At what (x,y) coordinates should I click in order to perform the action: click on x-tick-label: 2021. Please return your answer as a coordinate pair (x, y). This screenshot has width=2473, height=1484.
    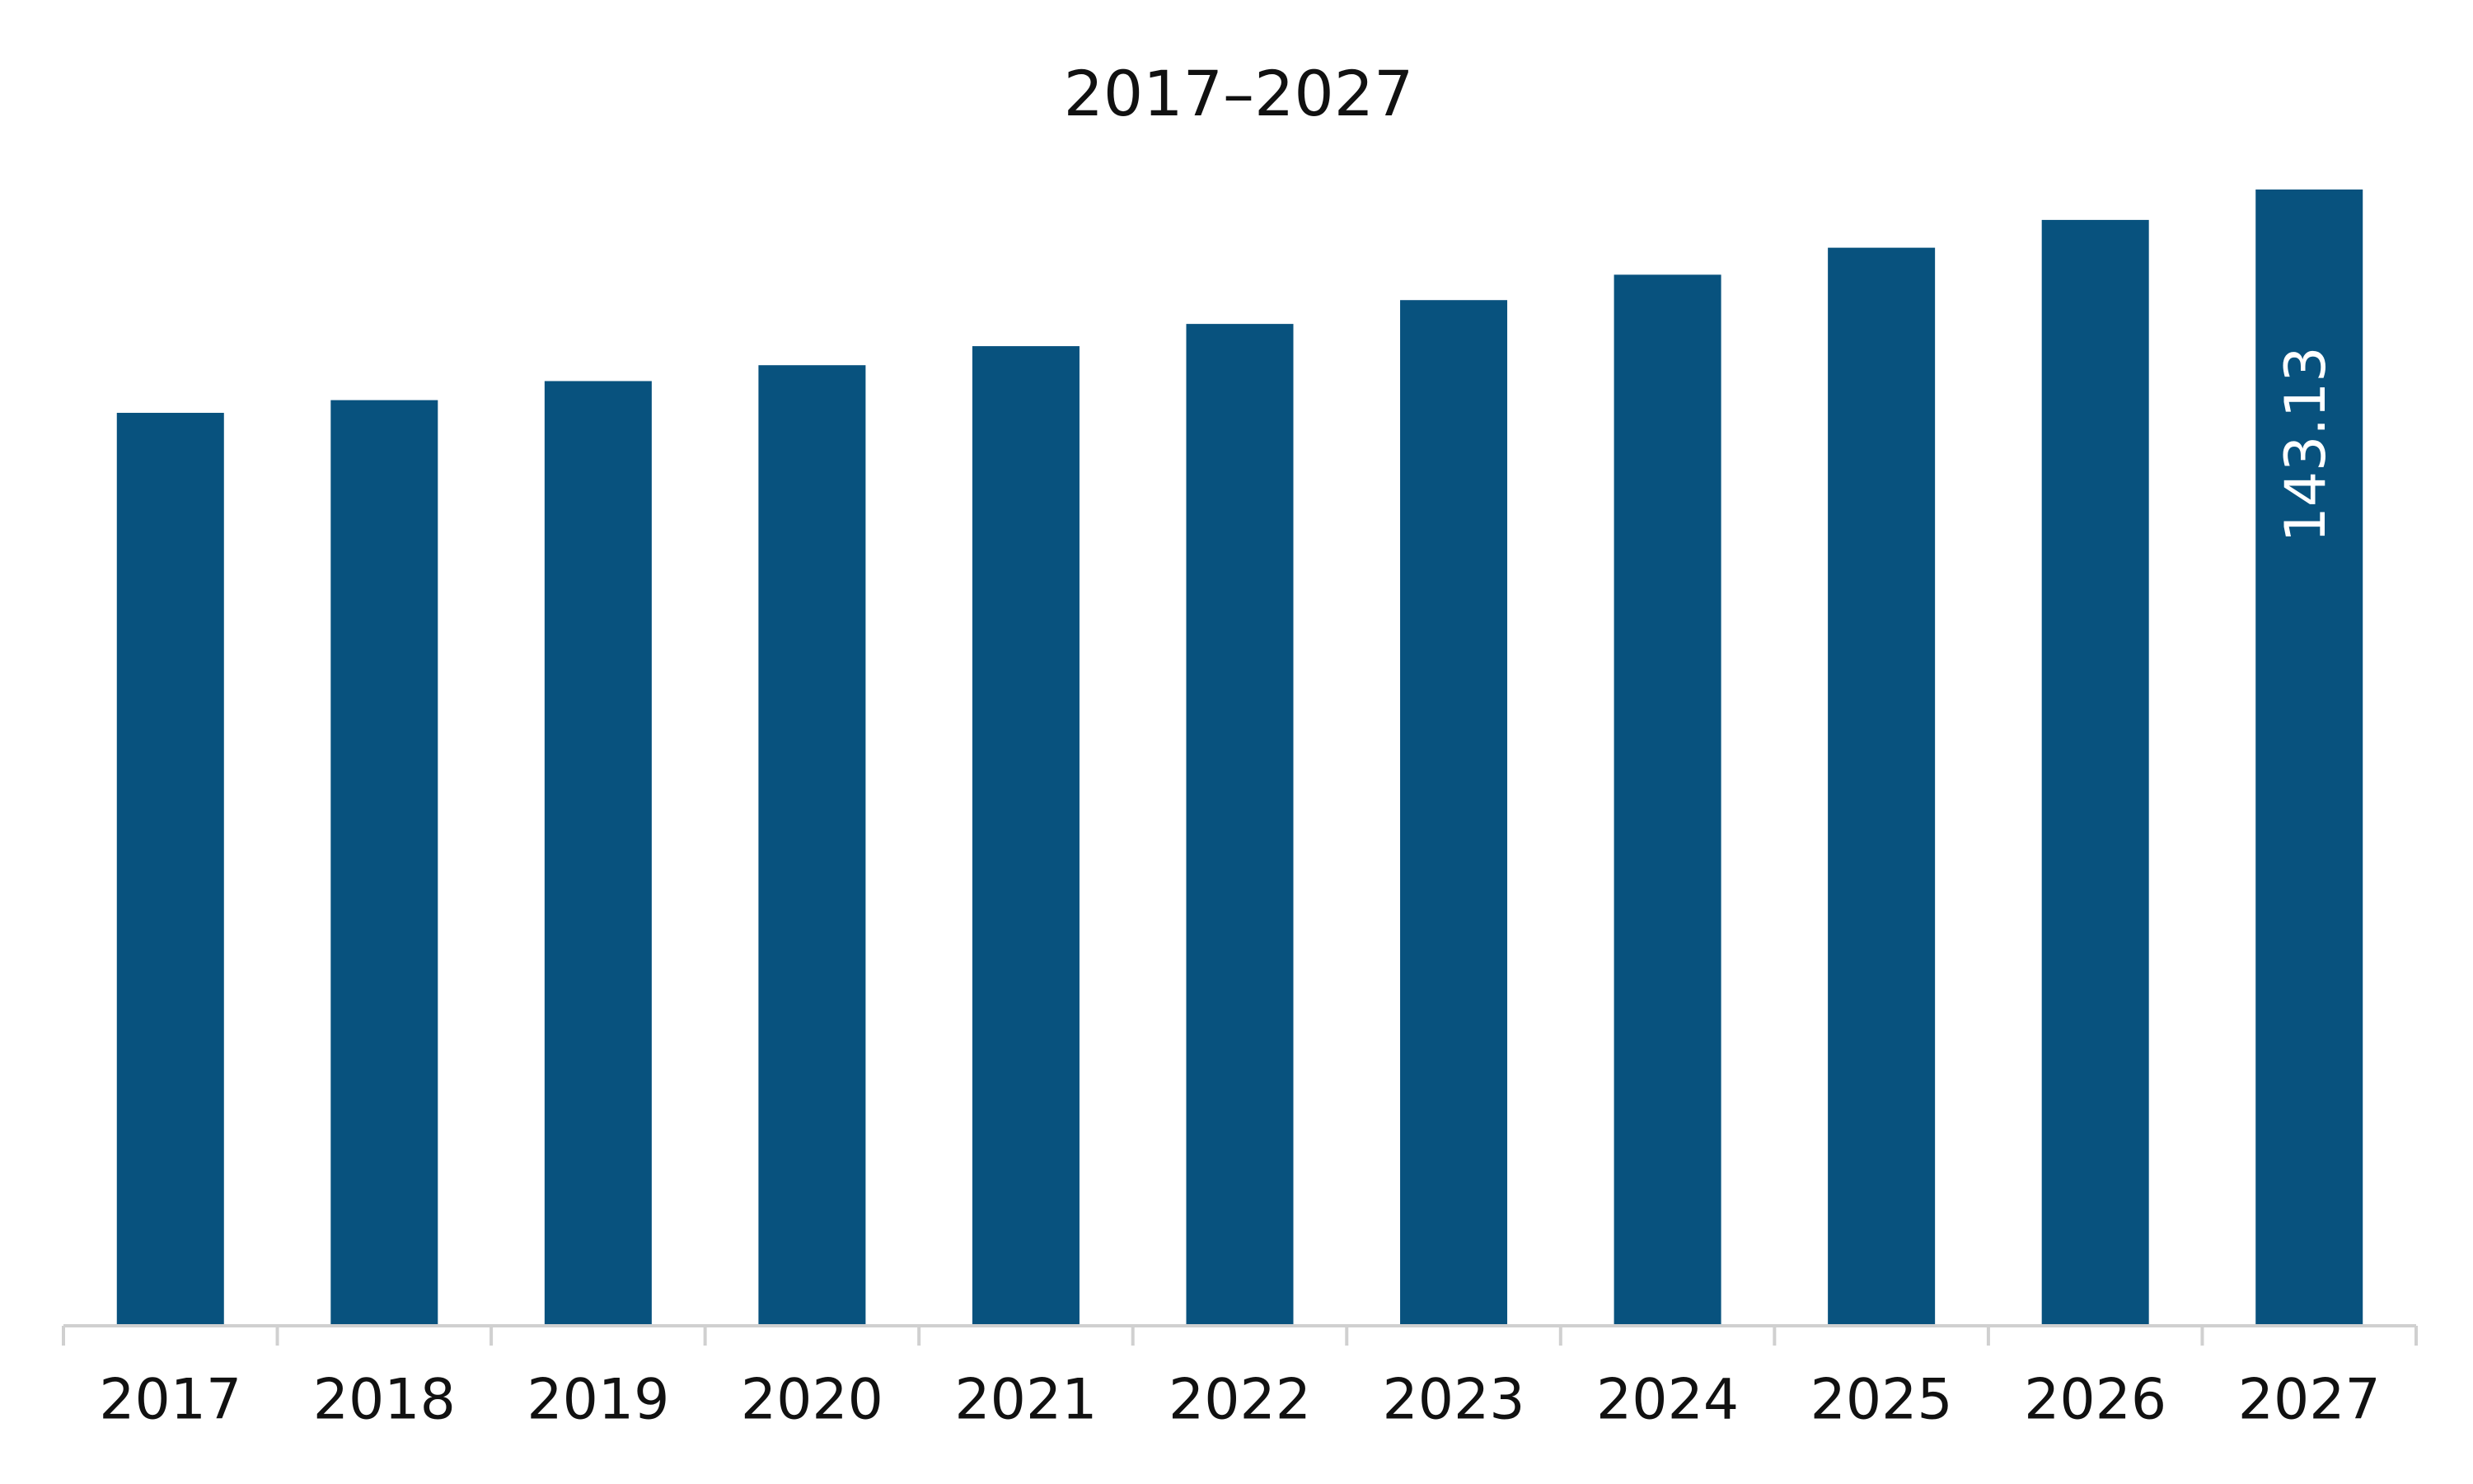
    Looking at the image, I should click on (1025, 1401).